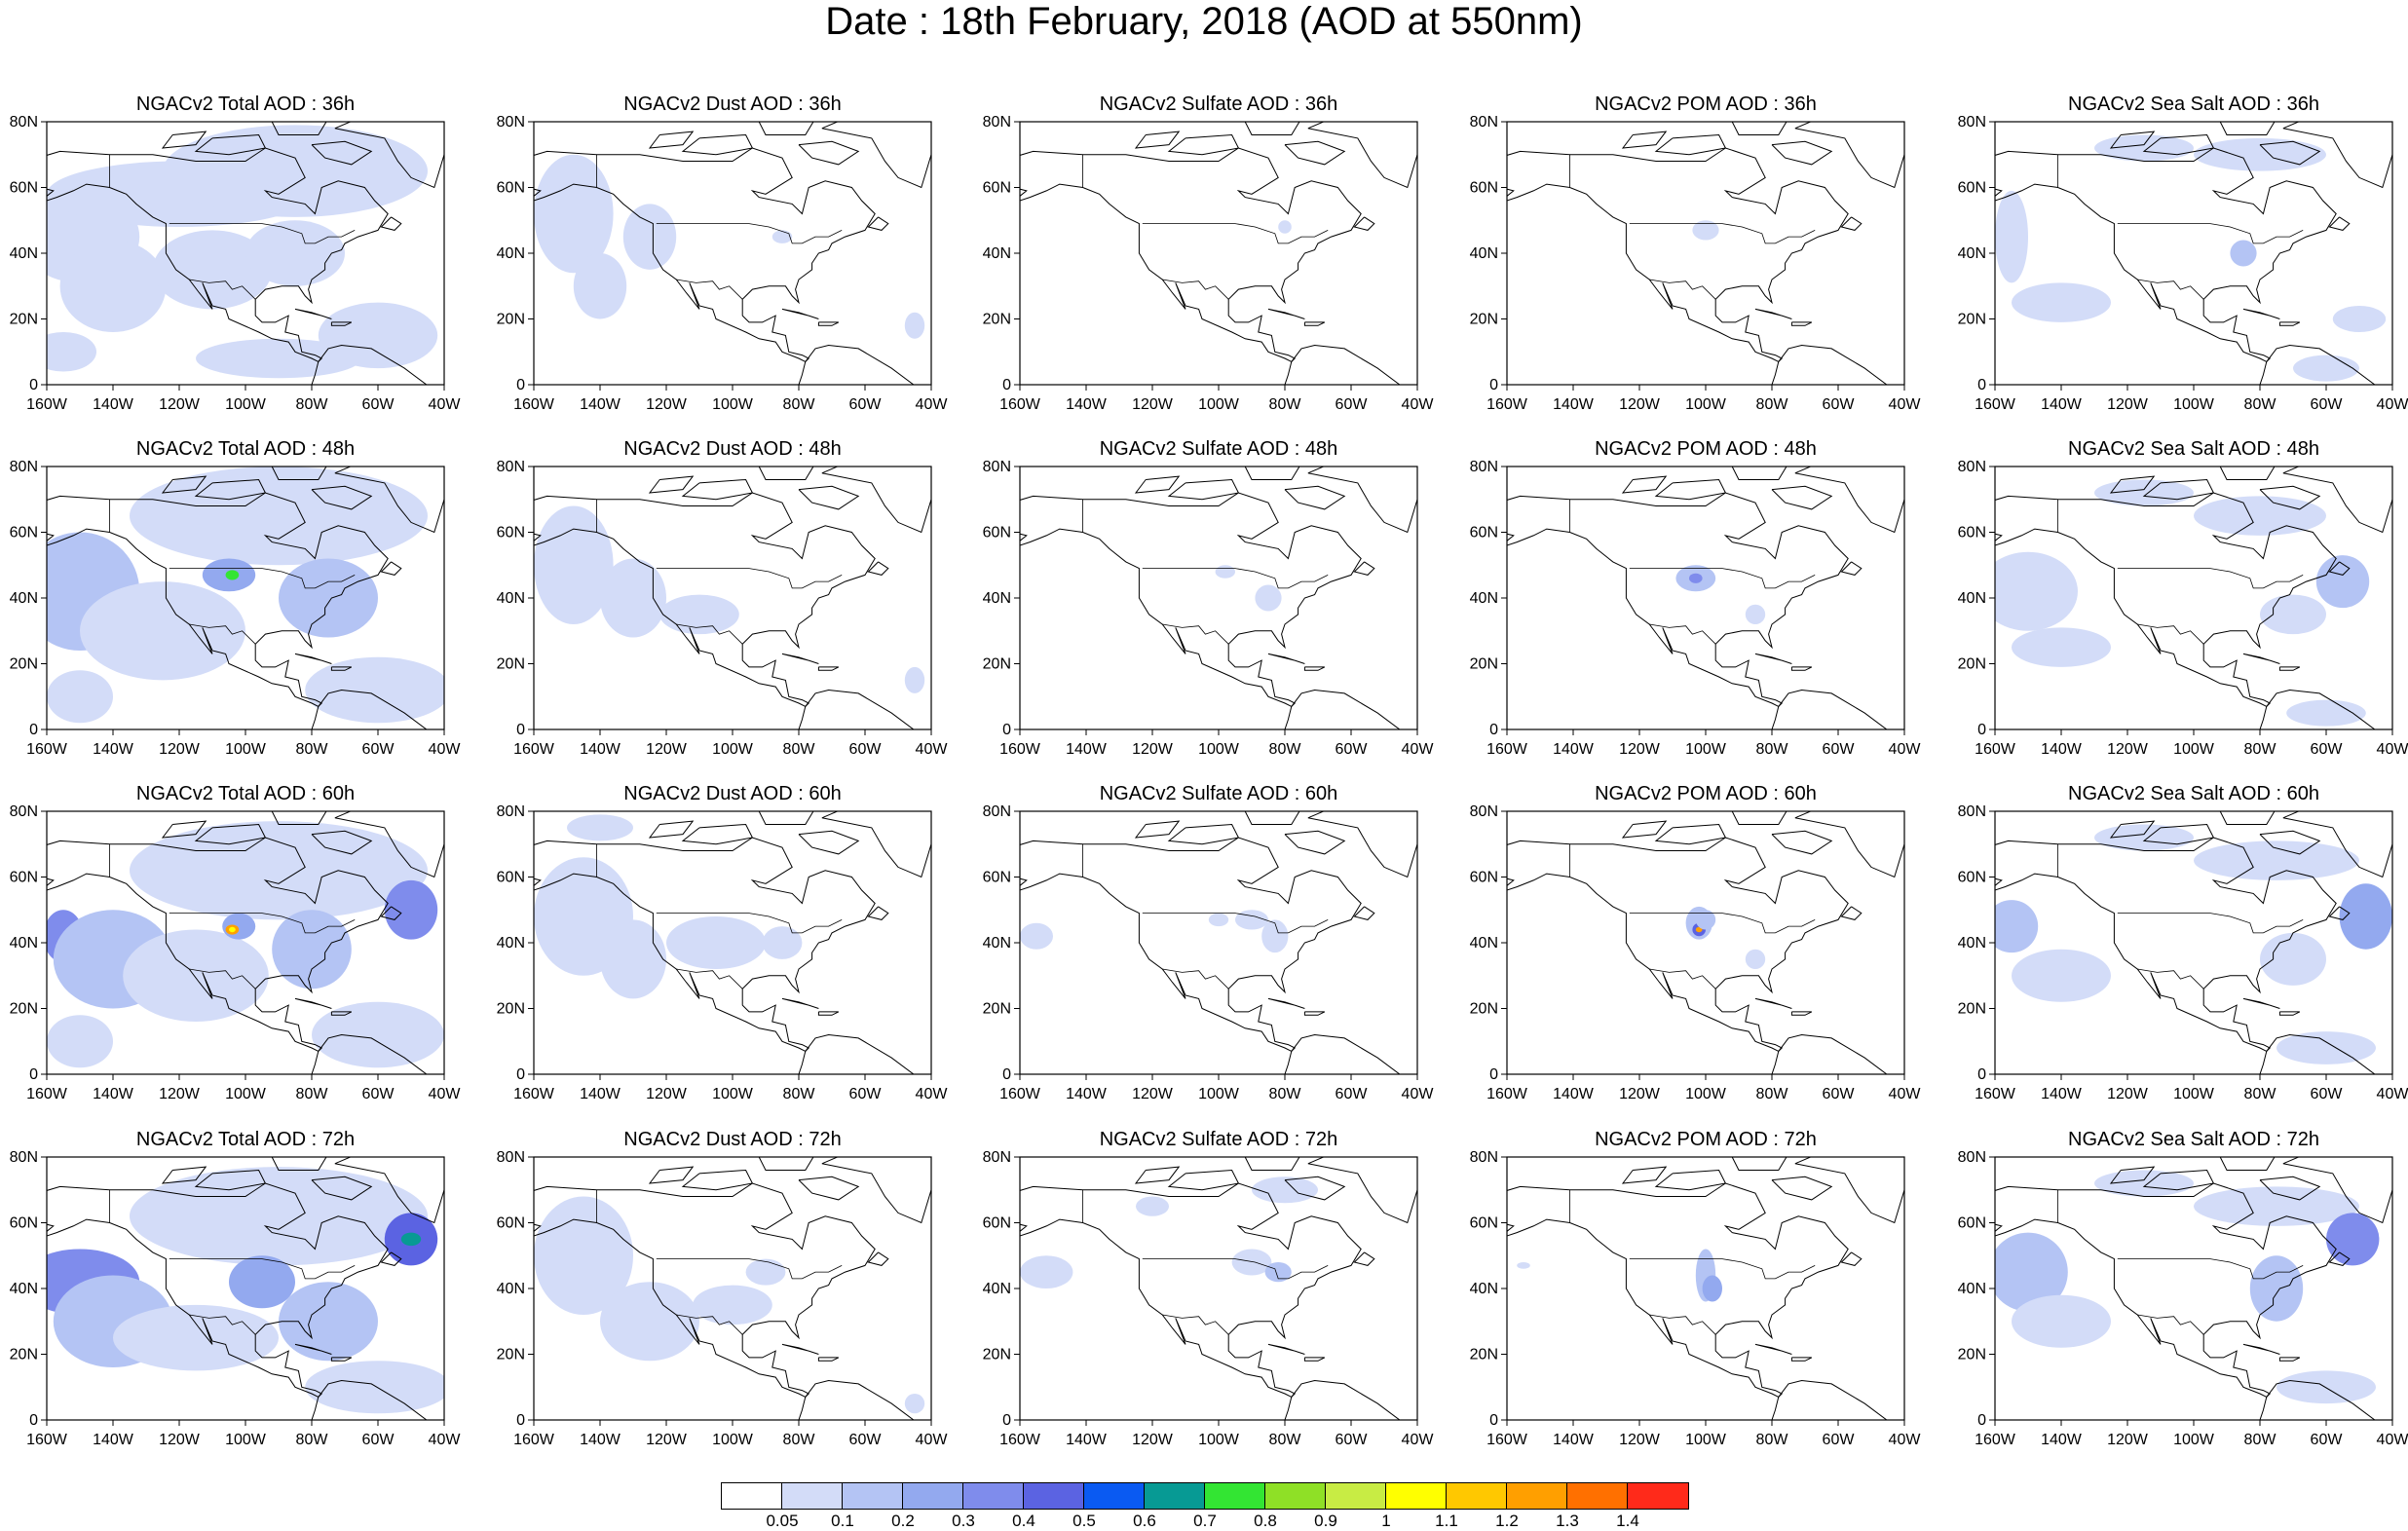 The image size is (2408, 1531). I want to click on panel-title: NGACv2 POM AOD : 36h, so click(1706, 104).